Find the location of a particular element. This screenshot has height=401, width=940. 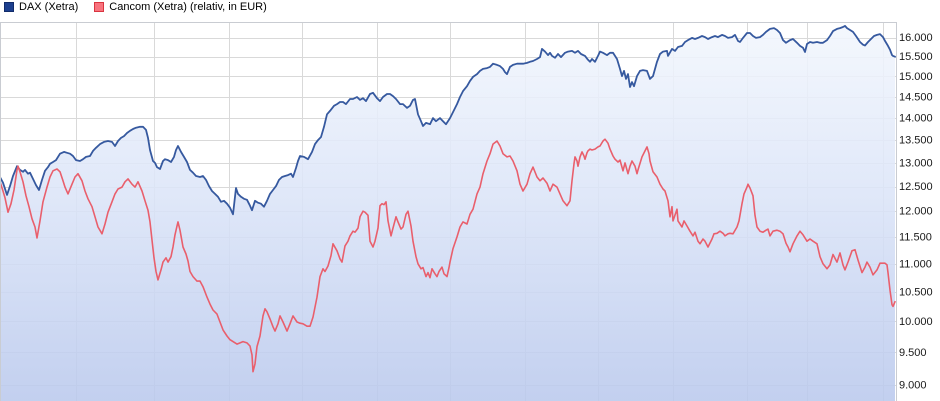

y-axis-label: 14.000 is located at coordinates (916, 119).